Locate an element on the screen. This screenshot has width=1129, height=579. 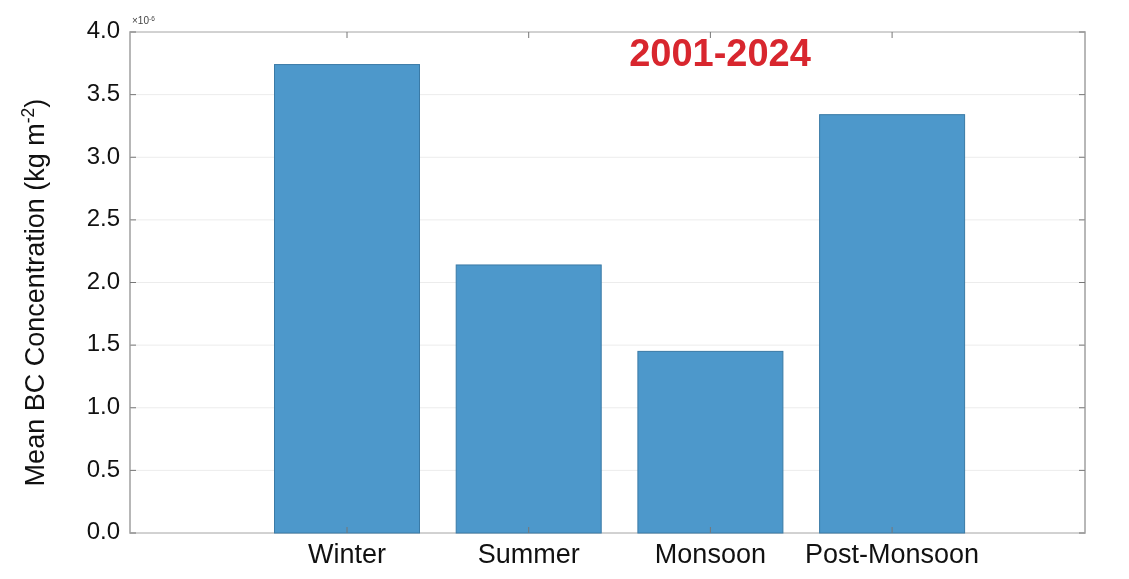
y-tick-label: 3.0 is located at coordinates (103, 155).